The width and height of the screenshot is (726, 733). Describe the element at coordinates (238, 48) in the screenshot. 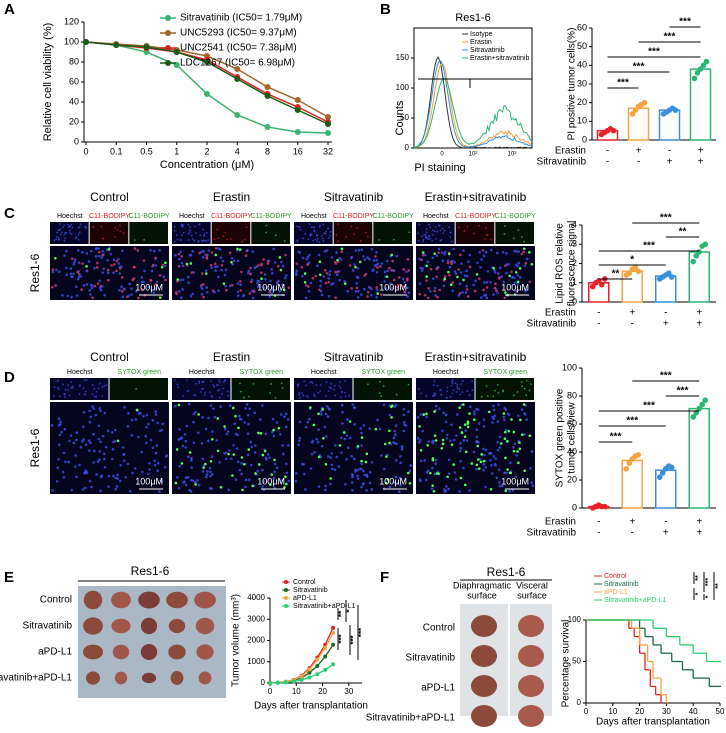

I see `legend-label: UNC2541 (IC50= 7.38μM)` at that location.